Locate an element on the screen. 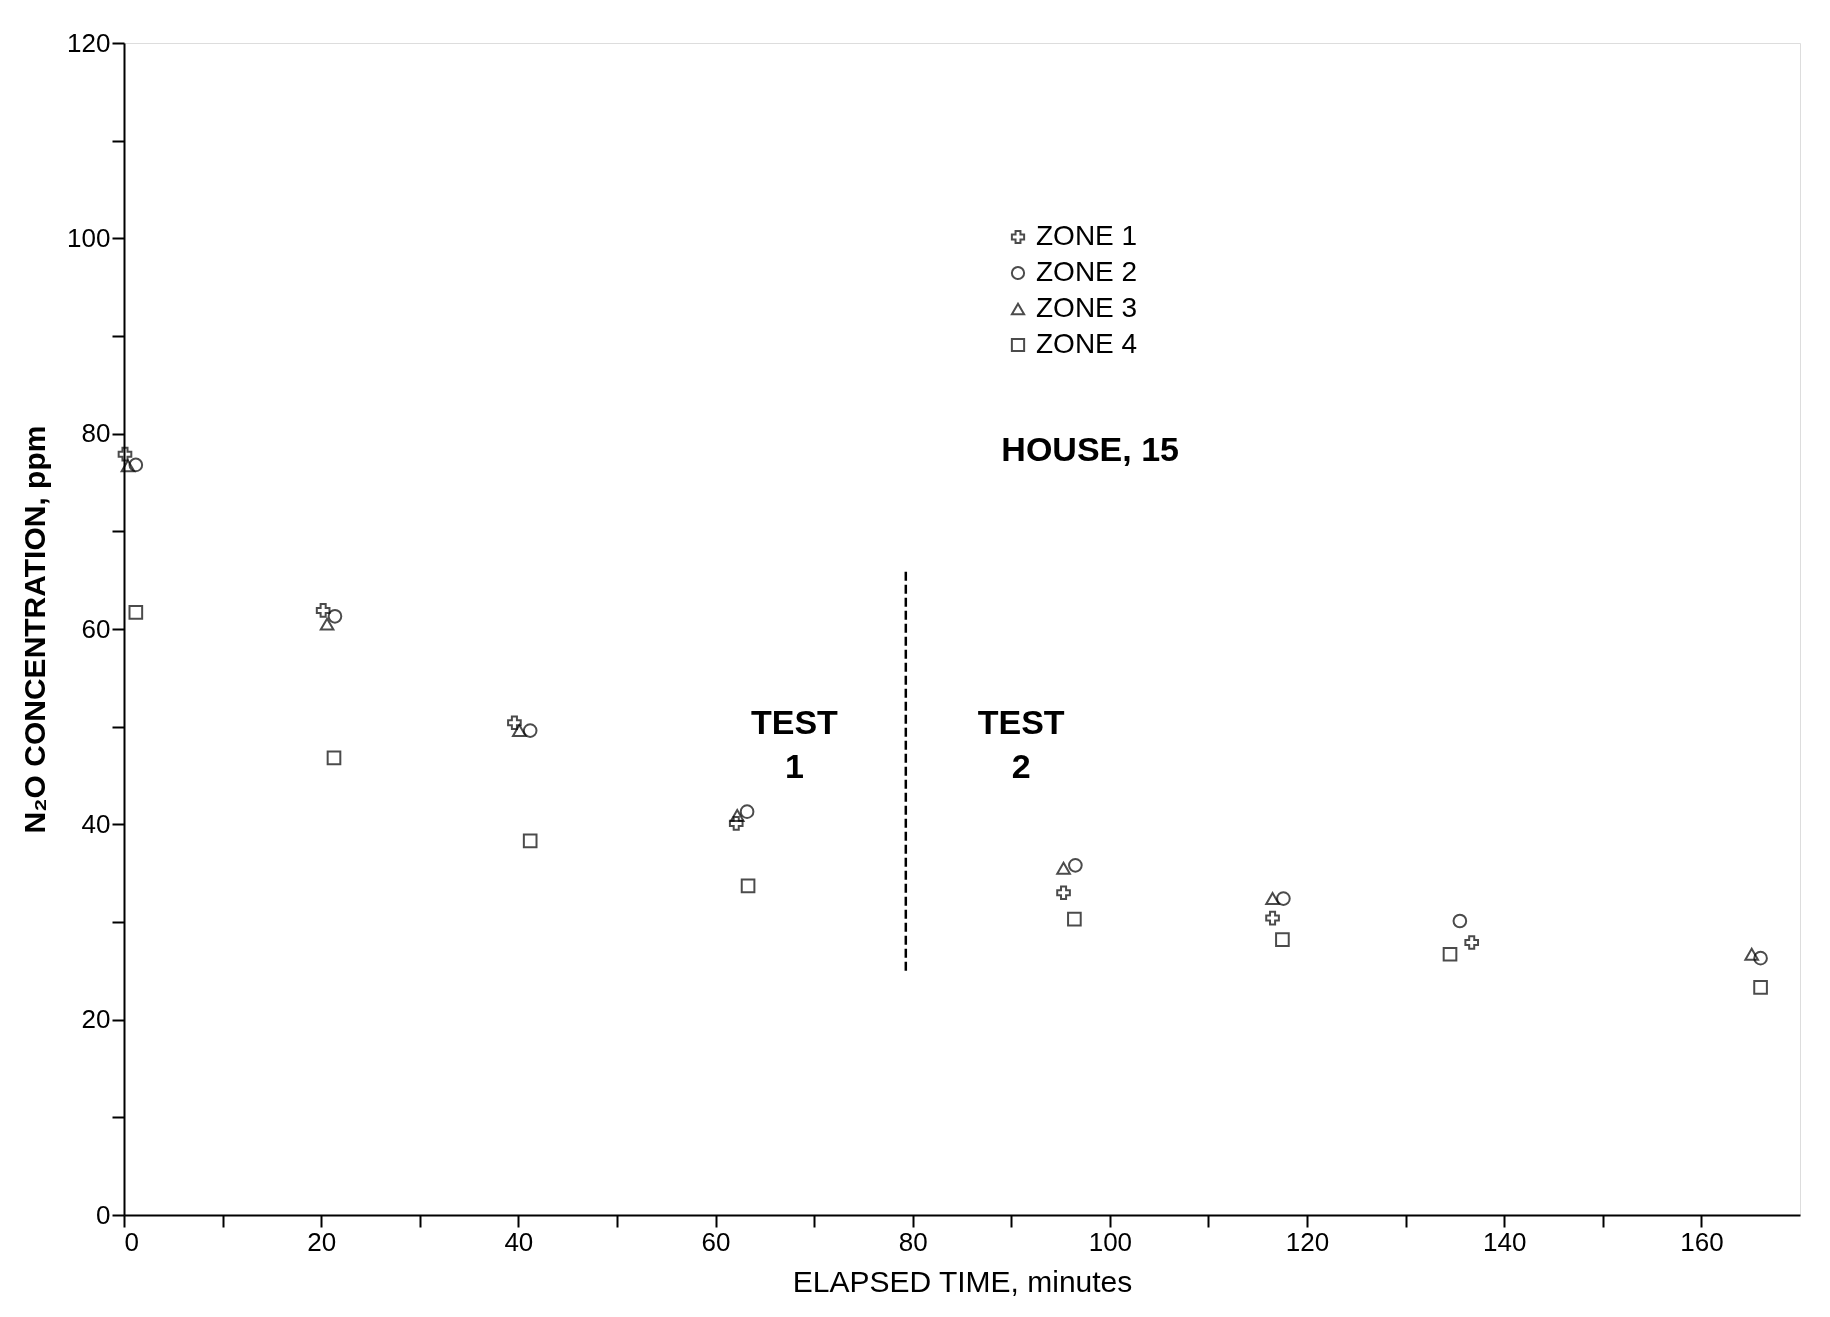 Image resolution: width=1830 pixels, height=1317 pixels. x-tick-label: 80 is located at coordinates (913, 1241).